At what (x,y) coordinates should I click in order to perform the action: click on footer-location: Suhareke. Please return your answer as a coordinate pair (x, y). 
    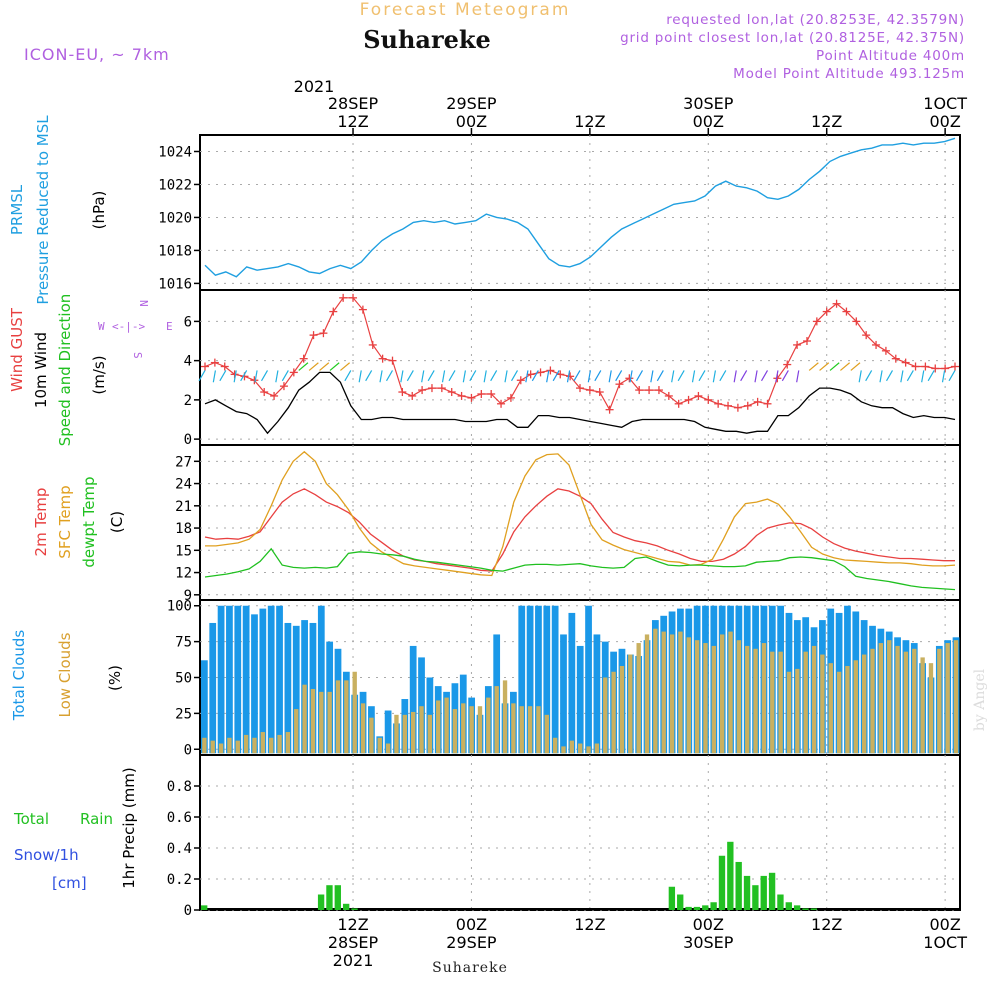
    Looking at the image, I should click on (470, 968).